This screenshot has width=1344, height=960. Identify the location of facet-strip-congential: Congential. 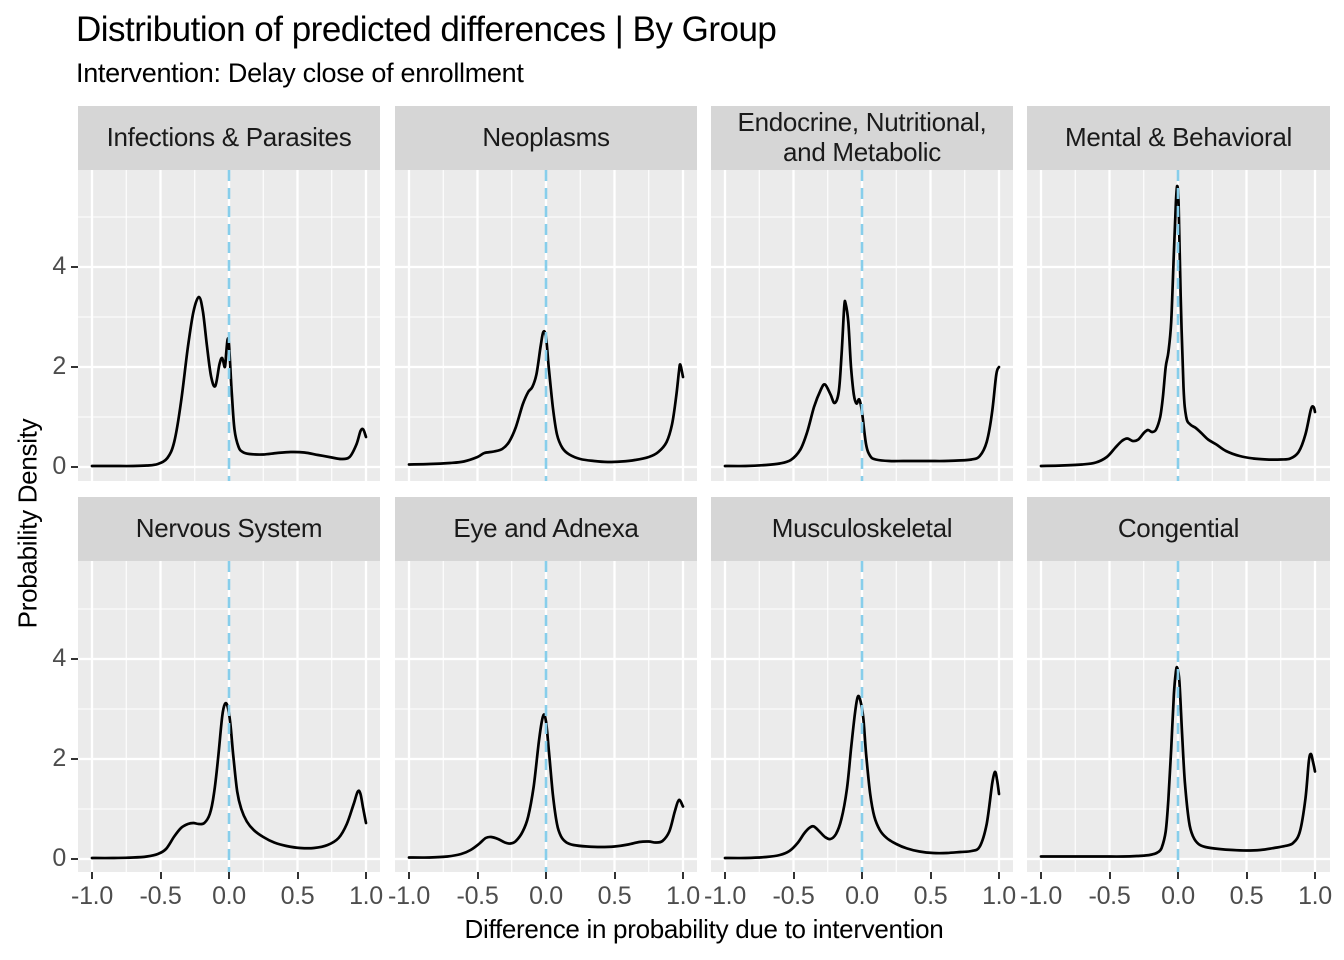
(1178, 529).